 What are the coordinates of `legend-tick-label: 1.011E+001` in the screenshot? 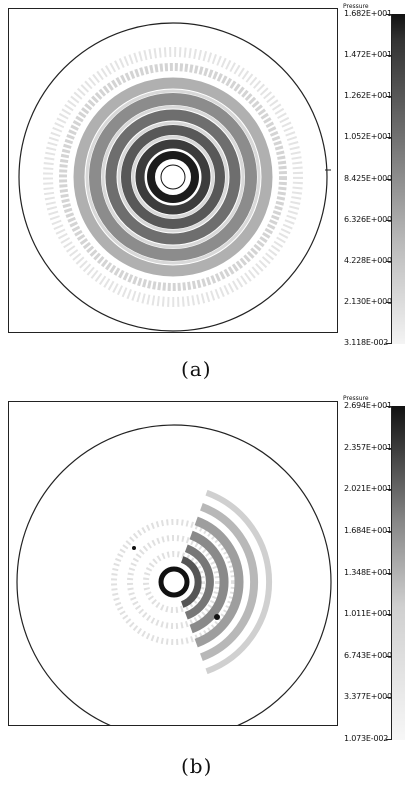 It's located at (368, 614).